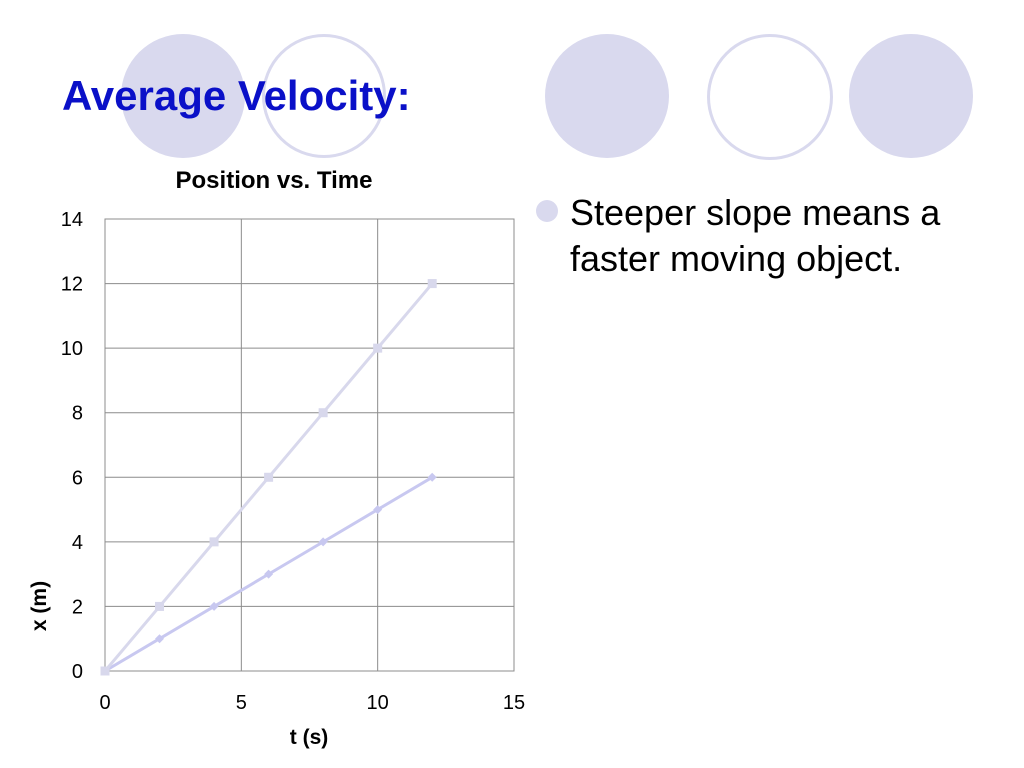  I want to click on slide-title: Average Velocity:, so click(236, 95).